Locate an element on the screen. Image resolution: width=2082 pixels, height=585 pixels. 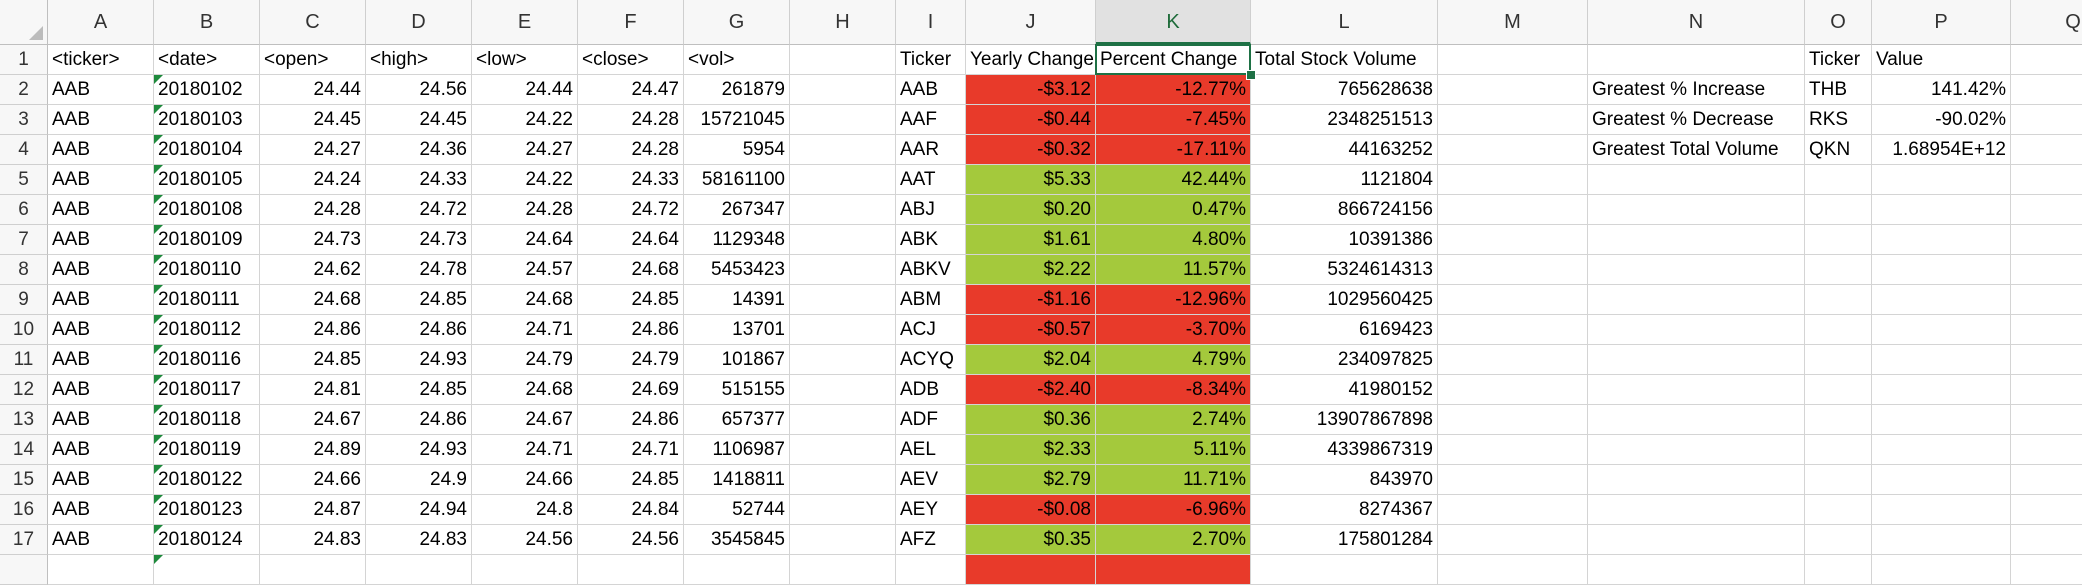
yearly-change-cell: $5.33 is located at coordinates (1031, 180).